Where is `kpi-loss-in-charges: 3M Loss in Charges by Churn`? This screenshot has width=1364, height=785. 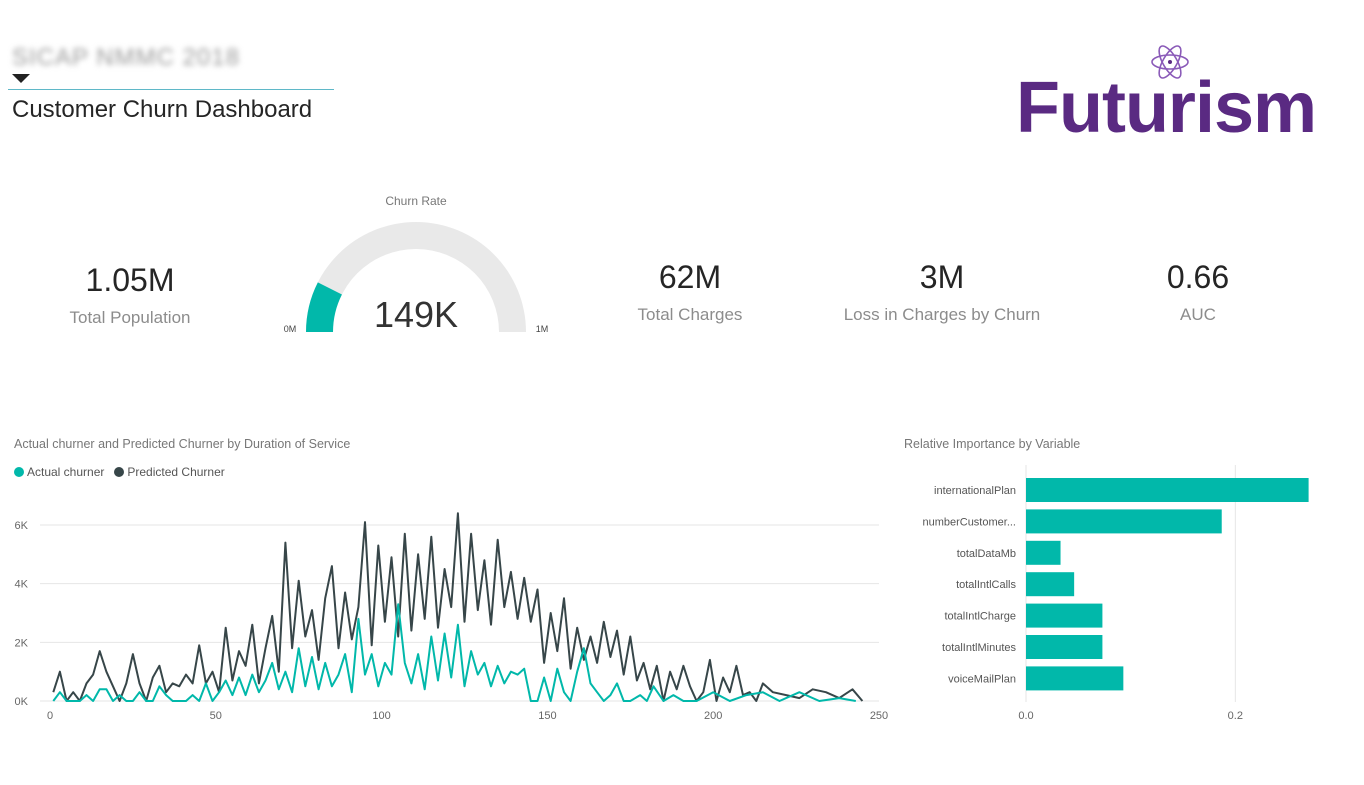 kpi-loss-in-charges: 3M Loss in Charges by Churn is located at coordinates (942, 293).